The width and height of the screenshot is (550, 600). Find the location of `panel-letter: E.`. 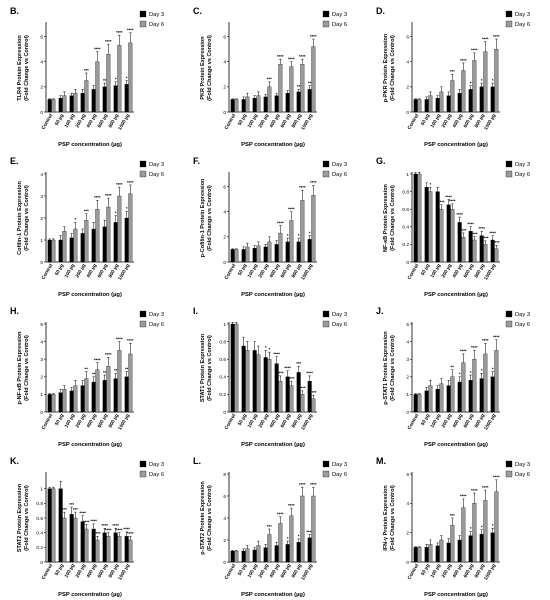

panel-letter: E. is located at coordinates (14, 161).